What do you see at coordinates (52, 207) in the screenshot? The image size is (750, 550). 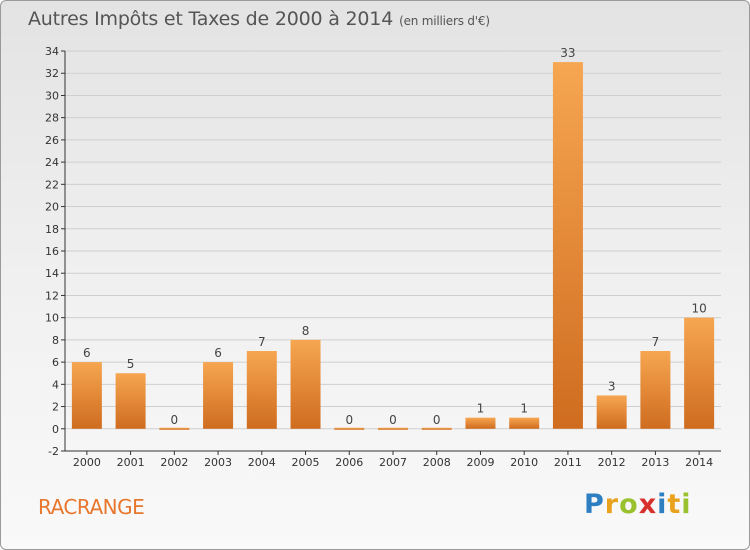 I see `y-tick-label: 20` at bounding box center [52, 207].